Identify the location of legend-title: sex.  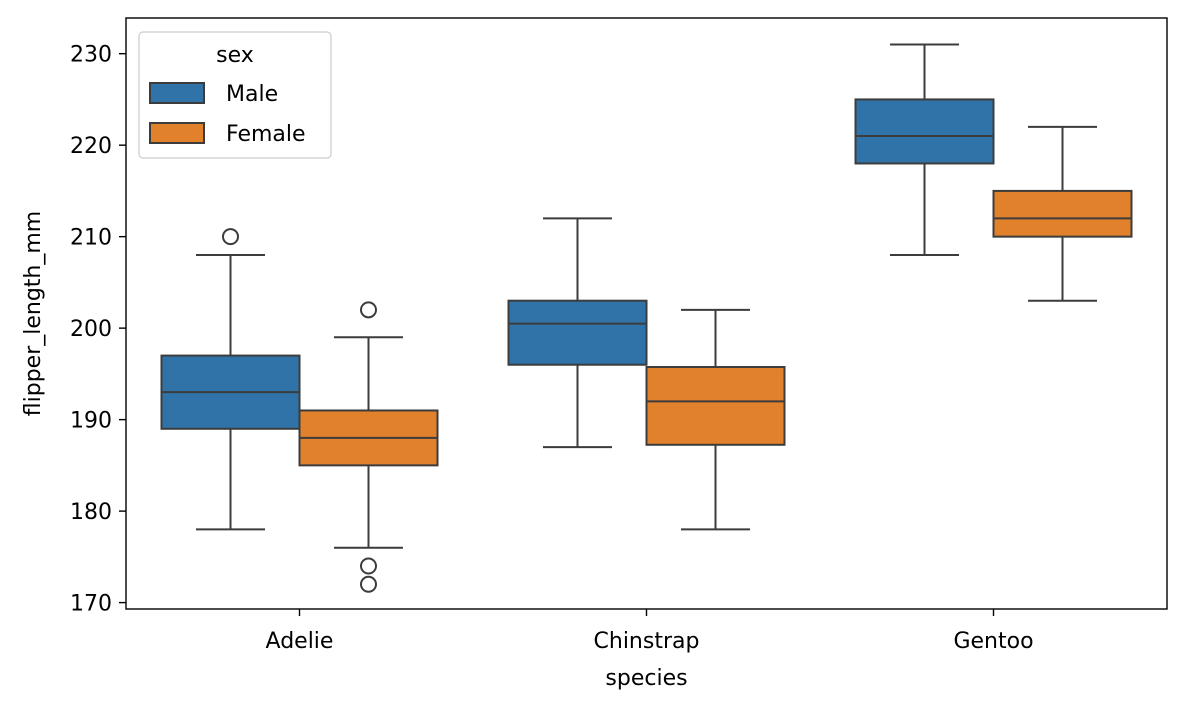
(235, 55).